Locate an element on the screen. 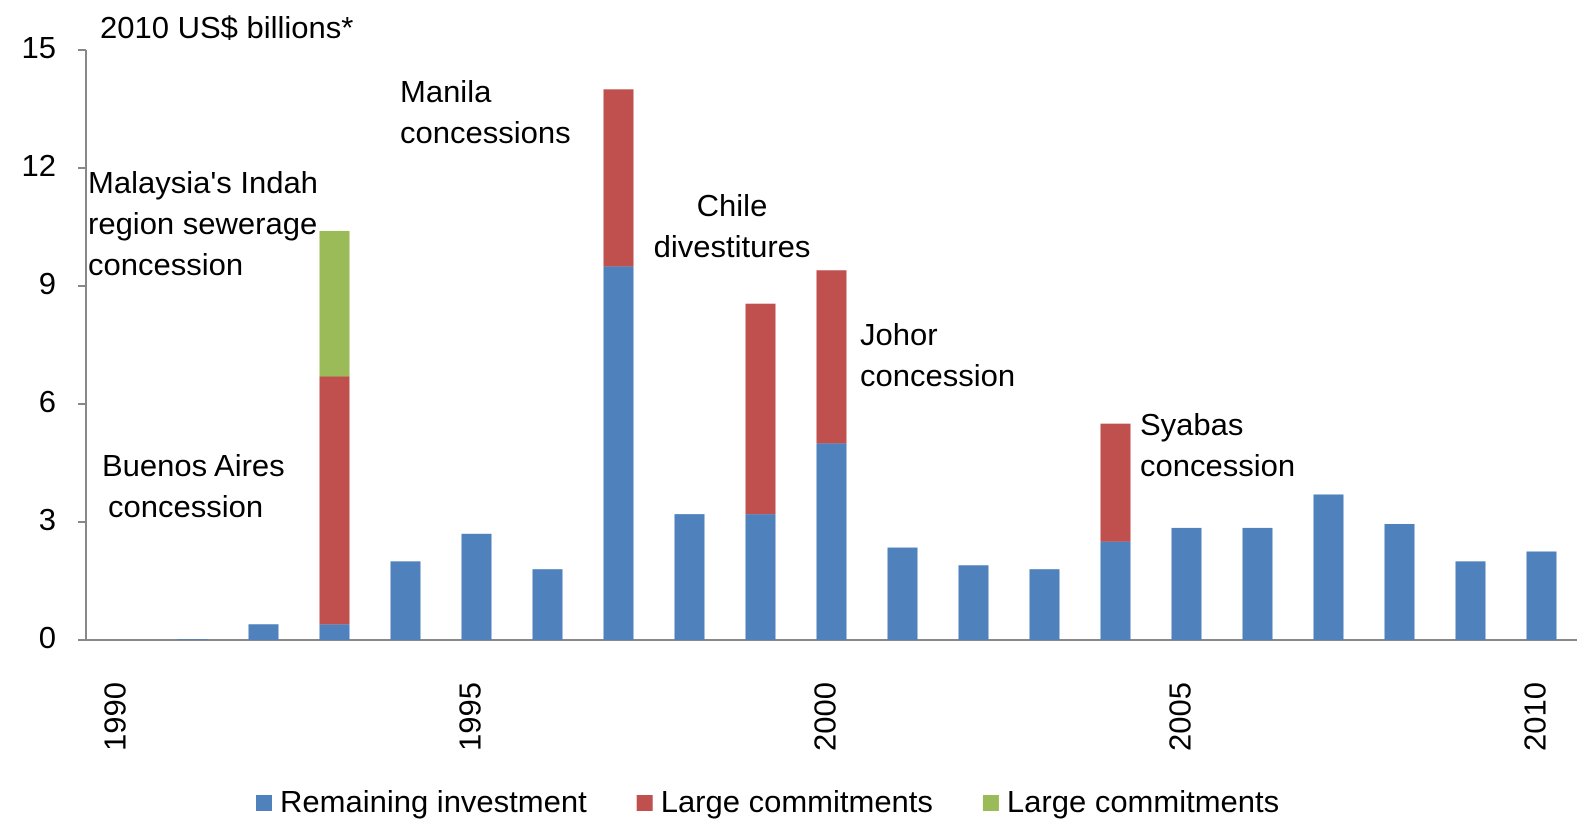  y-axis-label: 2010 US$ billions* is located at coordinates (226, 27).